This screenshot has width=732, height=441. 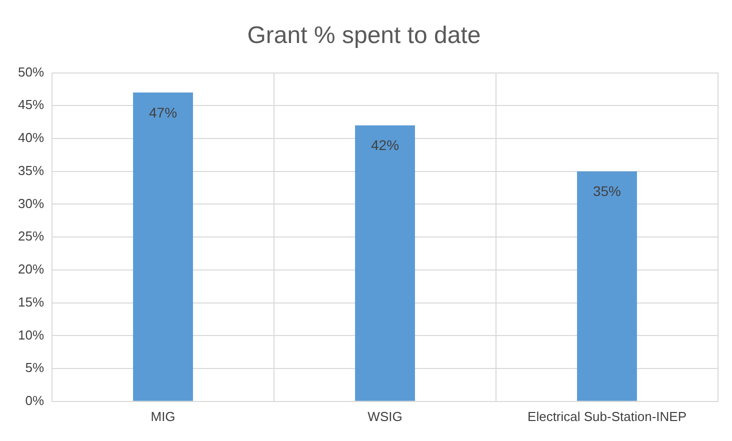 I want to click on x-tick-label: MIG, so click(x=163, y=416).